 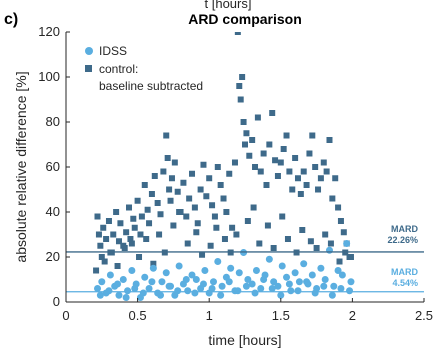 What do you see at coordinates (245, 19) in the screenshot?
I see `chart-title: ARD comparison` at bounding box center [245, 19].